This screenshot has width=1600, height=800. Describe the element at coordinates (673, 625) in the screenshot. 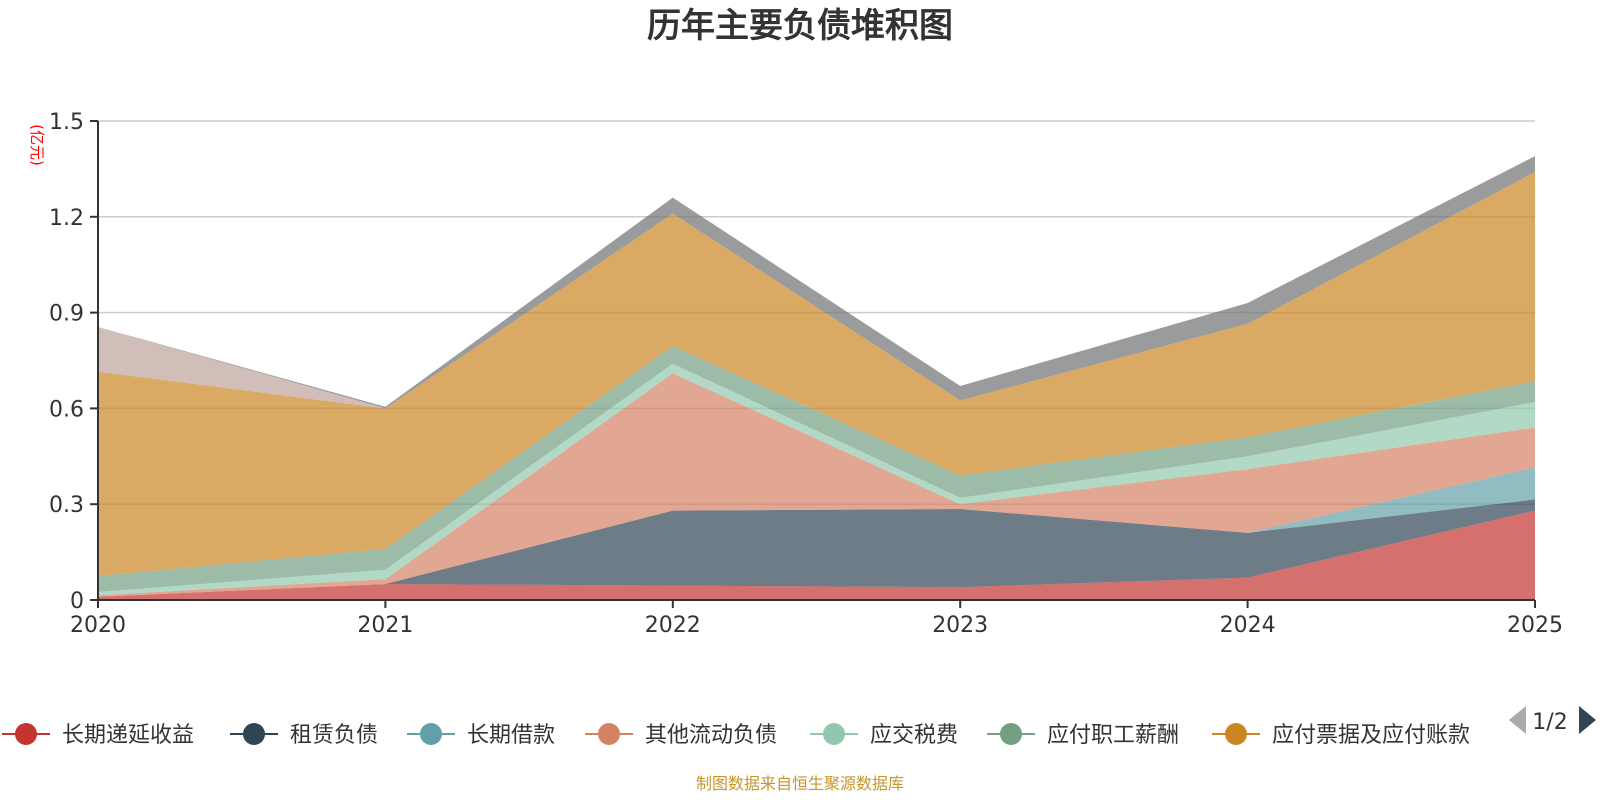

I see `x-tick-label: 2022` at that location.